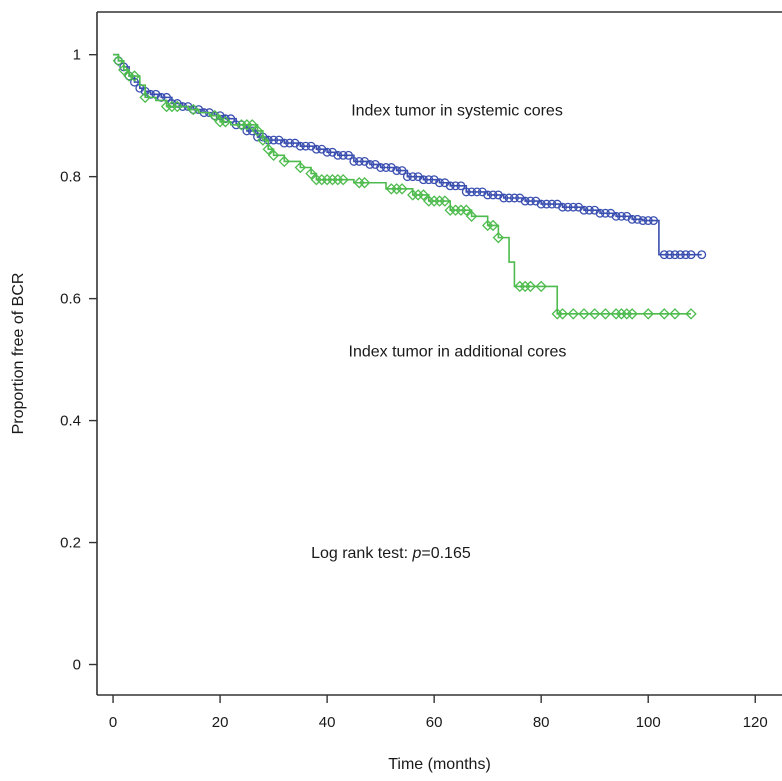 The height and width of the screenshot is (781, 782). Describe the element at coordinates (541, 722) in the screenshot. I see `x-tick-label: 80` at that location.